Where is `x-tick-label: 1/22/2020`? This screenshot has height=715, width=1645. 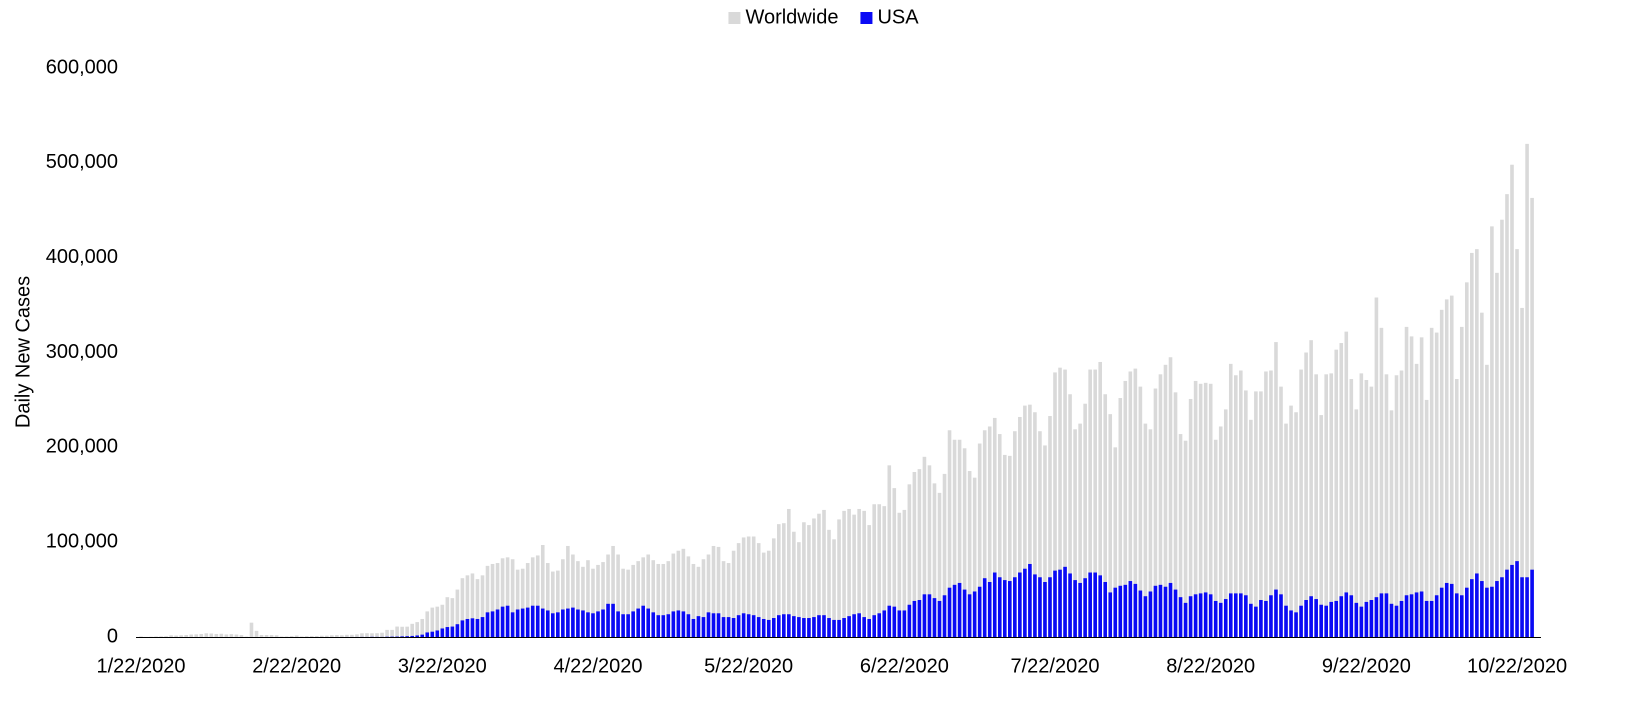 x-tick-label: 1/22/2020 is located at coordinates (141, 666).